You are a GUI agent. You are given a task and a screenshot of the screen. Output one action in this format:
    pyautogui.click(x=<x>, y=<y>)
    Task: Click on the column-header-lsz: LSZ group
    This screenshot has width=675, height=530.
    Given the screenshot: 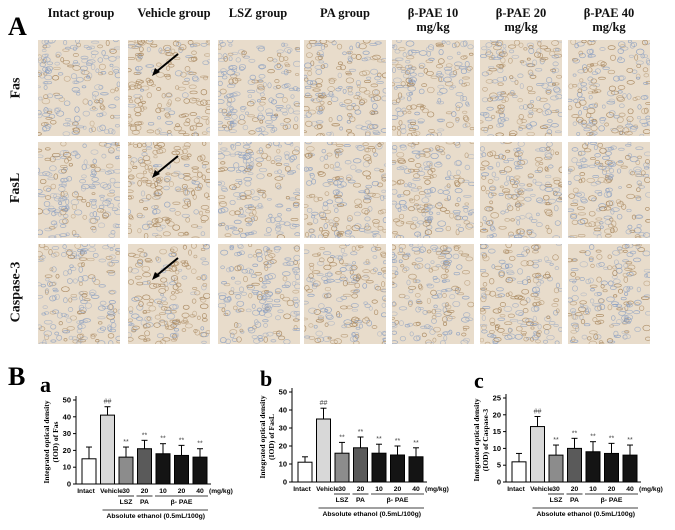 What is the action you would take?
    pyautogui.click(x=258, y=13)
    